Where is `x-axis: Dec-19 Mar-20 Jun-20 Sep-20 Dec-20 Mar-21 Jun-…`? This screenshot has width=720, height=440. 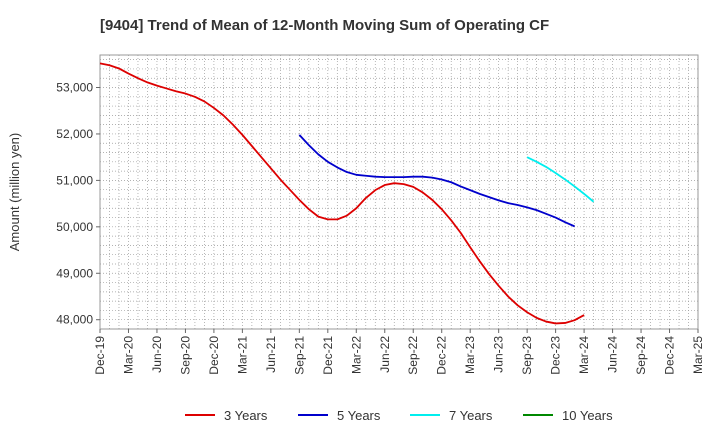
x-axis: Dec-19 Mar-20 Jun-20 Sep-20 Dec-20 Mar-21 Jun-… is located at coordinates (399, 352).